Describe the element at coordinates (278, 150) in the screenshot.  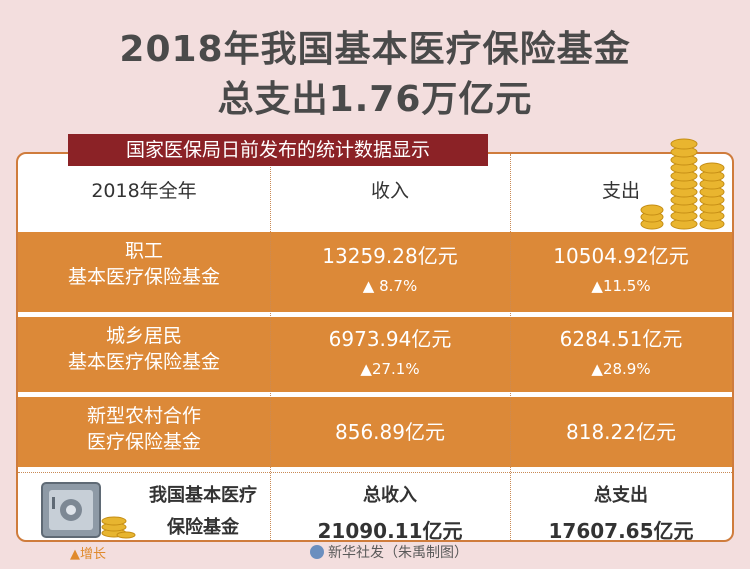
I see `subtitle-banner: 国家医保局日前发布的统计数据显示` at that location.